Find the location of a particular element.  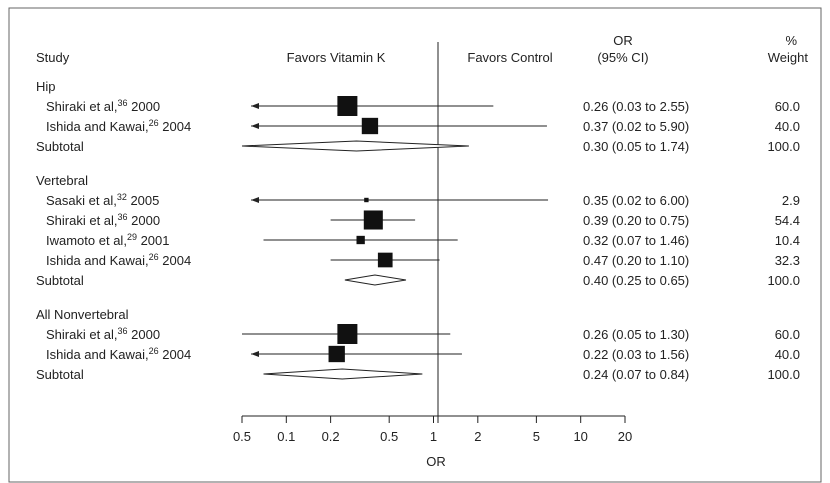

or-ci-value: 0.35 (0.02 to 6.00) is located at coordinates (636, 200).